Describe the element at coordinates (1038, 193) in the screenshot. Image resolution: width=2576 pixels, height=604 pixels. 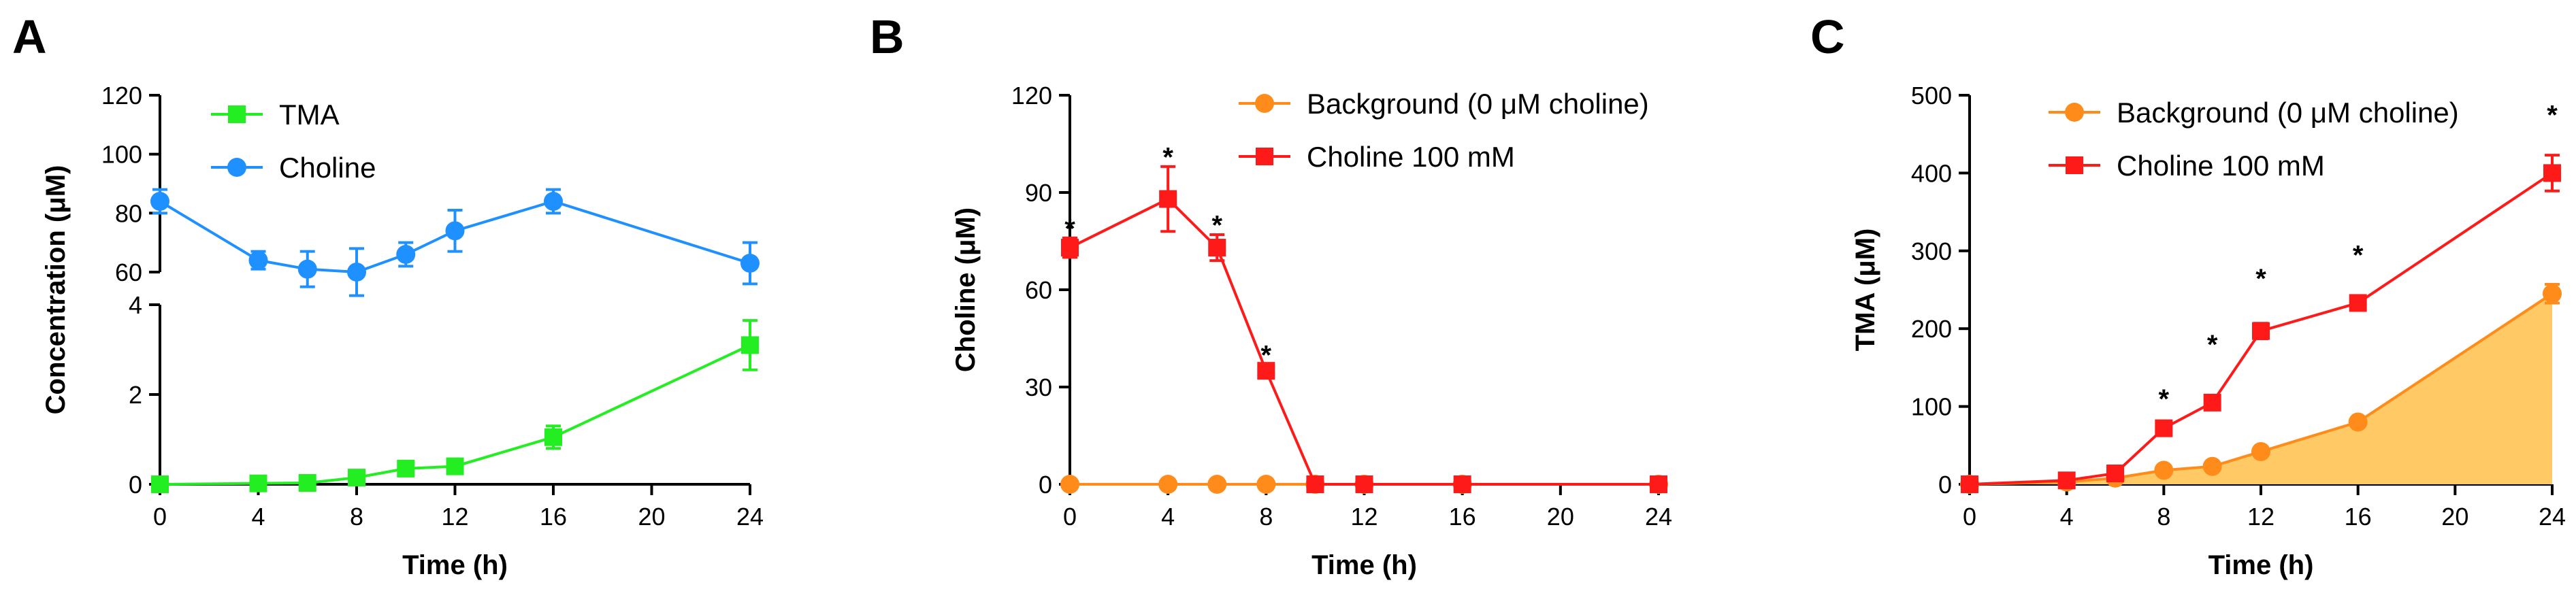
I see `y-tick-label: 90` at that location.